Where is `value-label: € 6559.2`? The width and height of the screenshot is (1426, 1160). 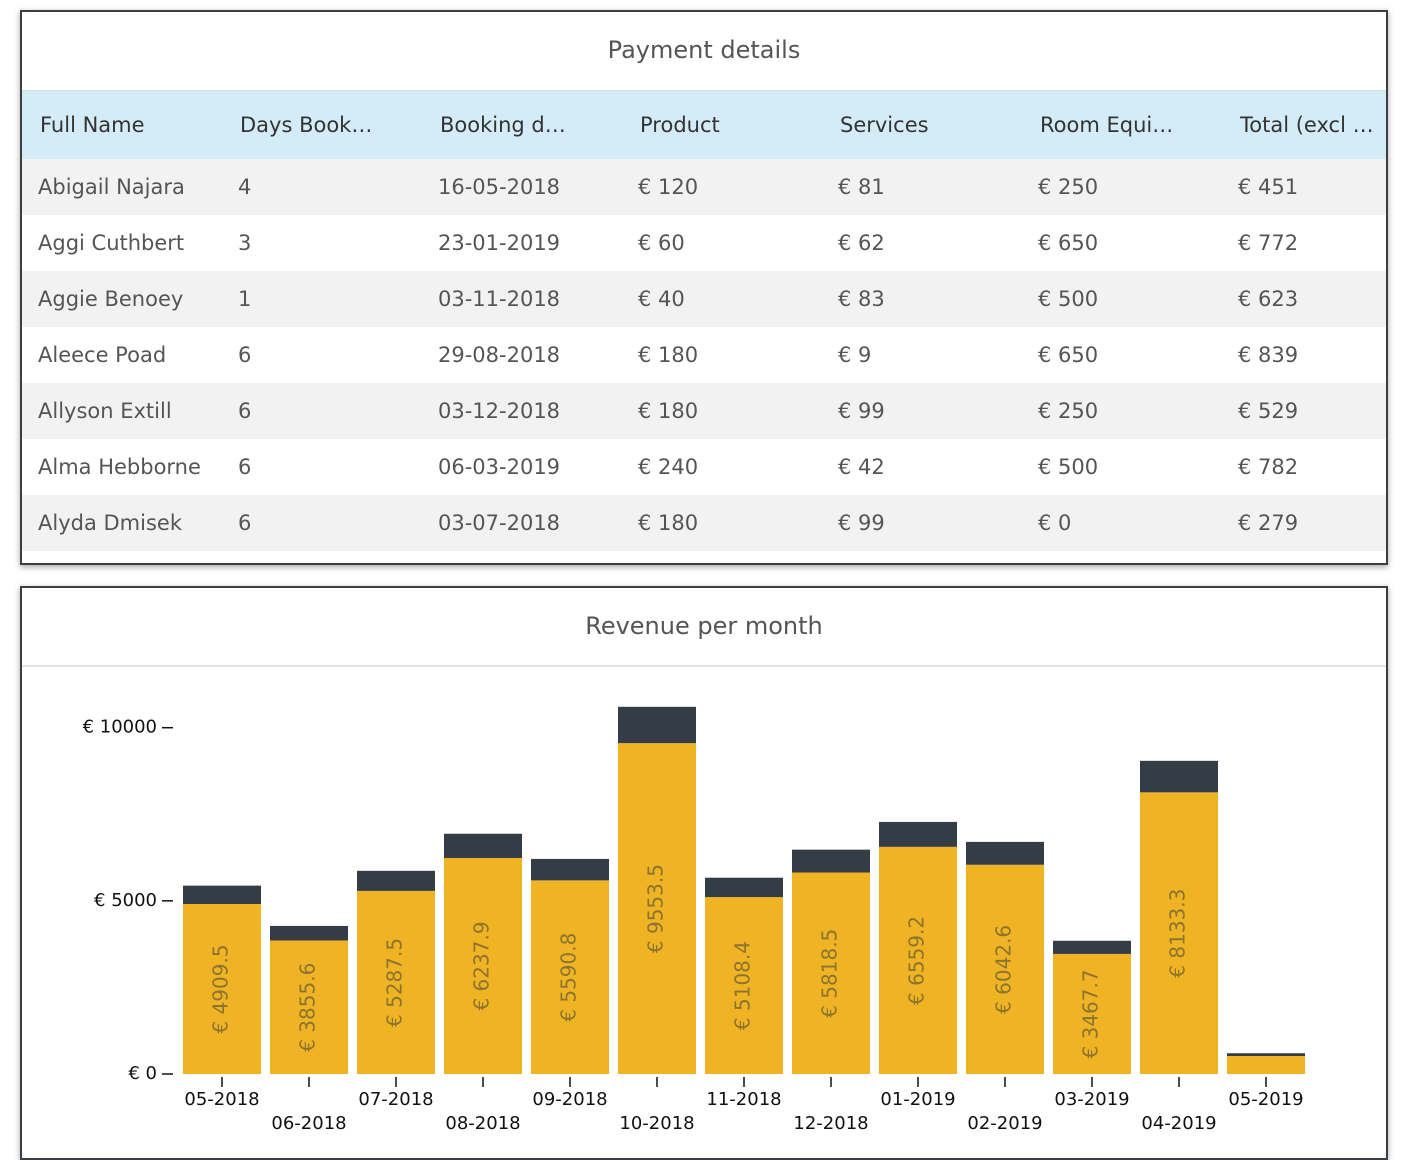
value-label: € 6559.2 is located at coordinates (917, 960).